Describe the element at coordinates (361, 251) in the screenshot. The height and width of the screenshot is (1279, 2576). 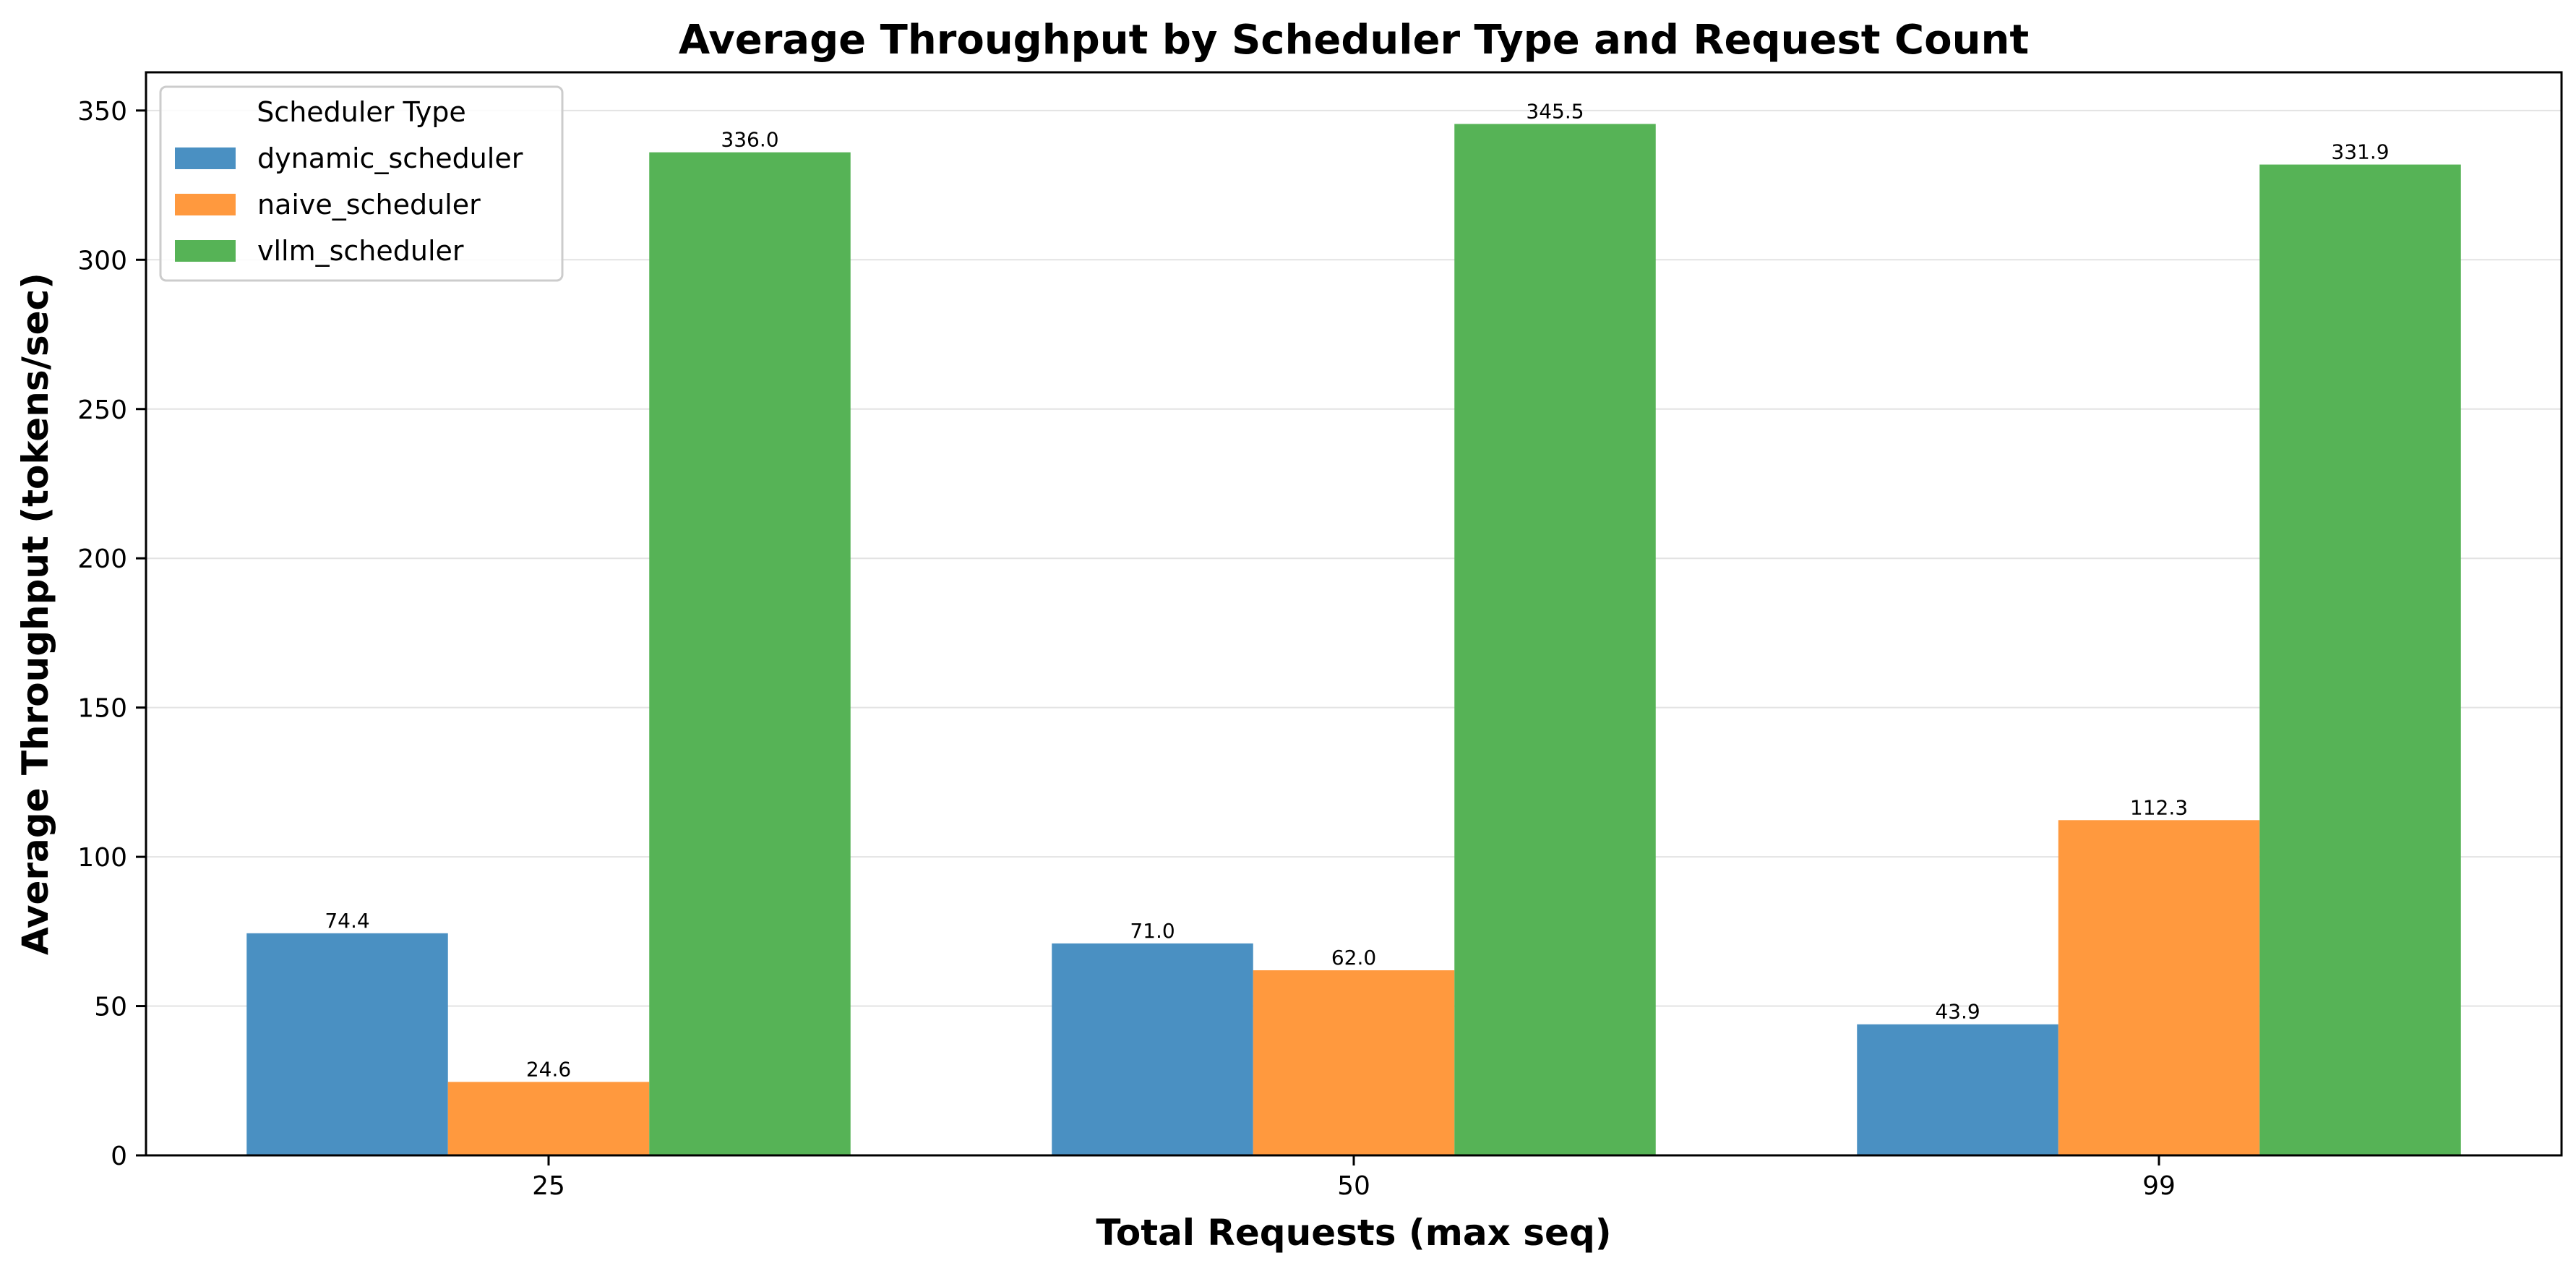
I see `legend-label-vllm_scheduler: vllm_scheduler` at that location.